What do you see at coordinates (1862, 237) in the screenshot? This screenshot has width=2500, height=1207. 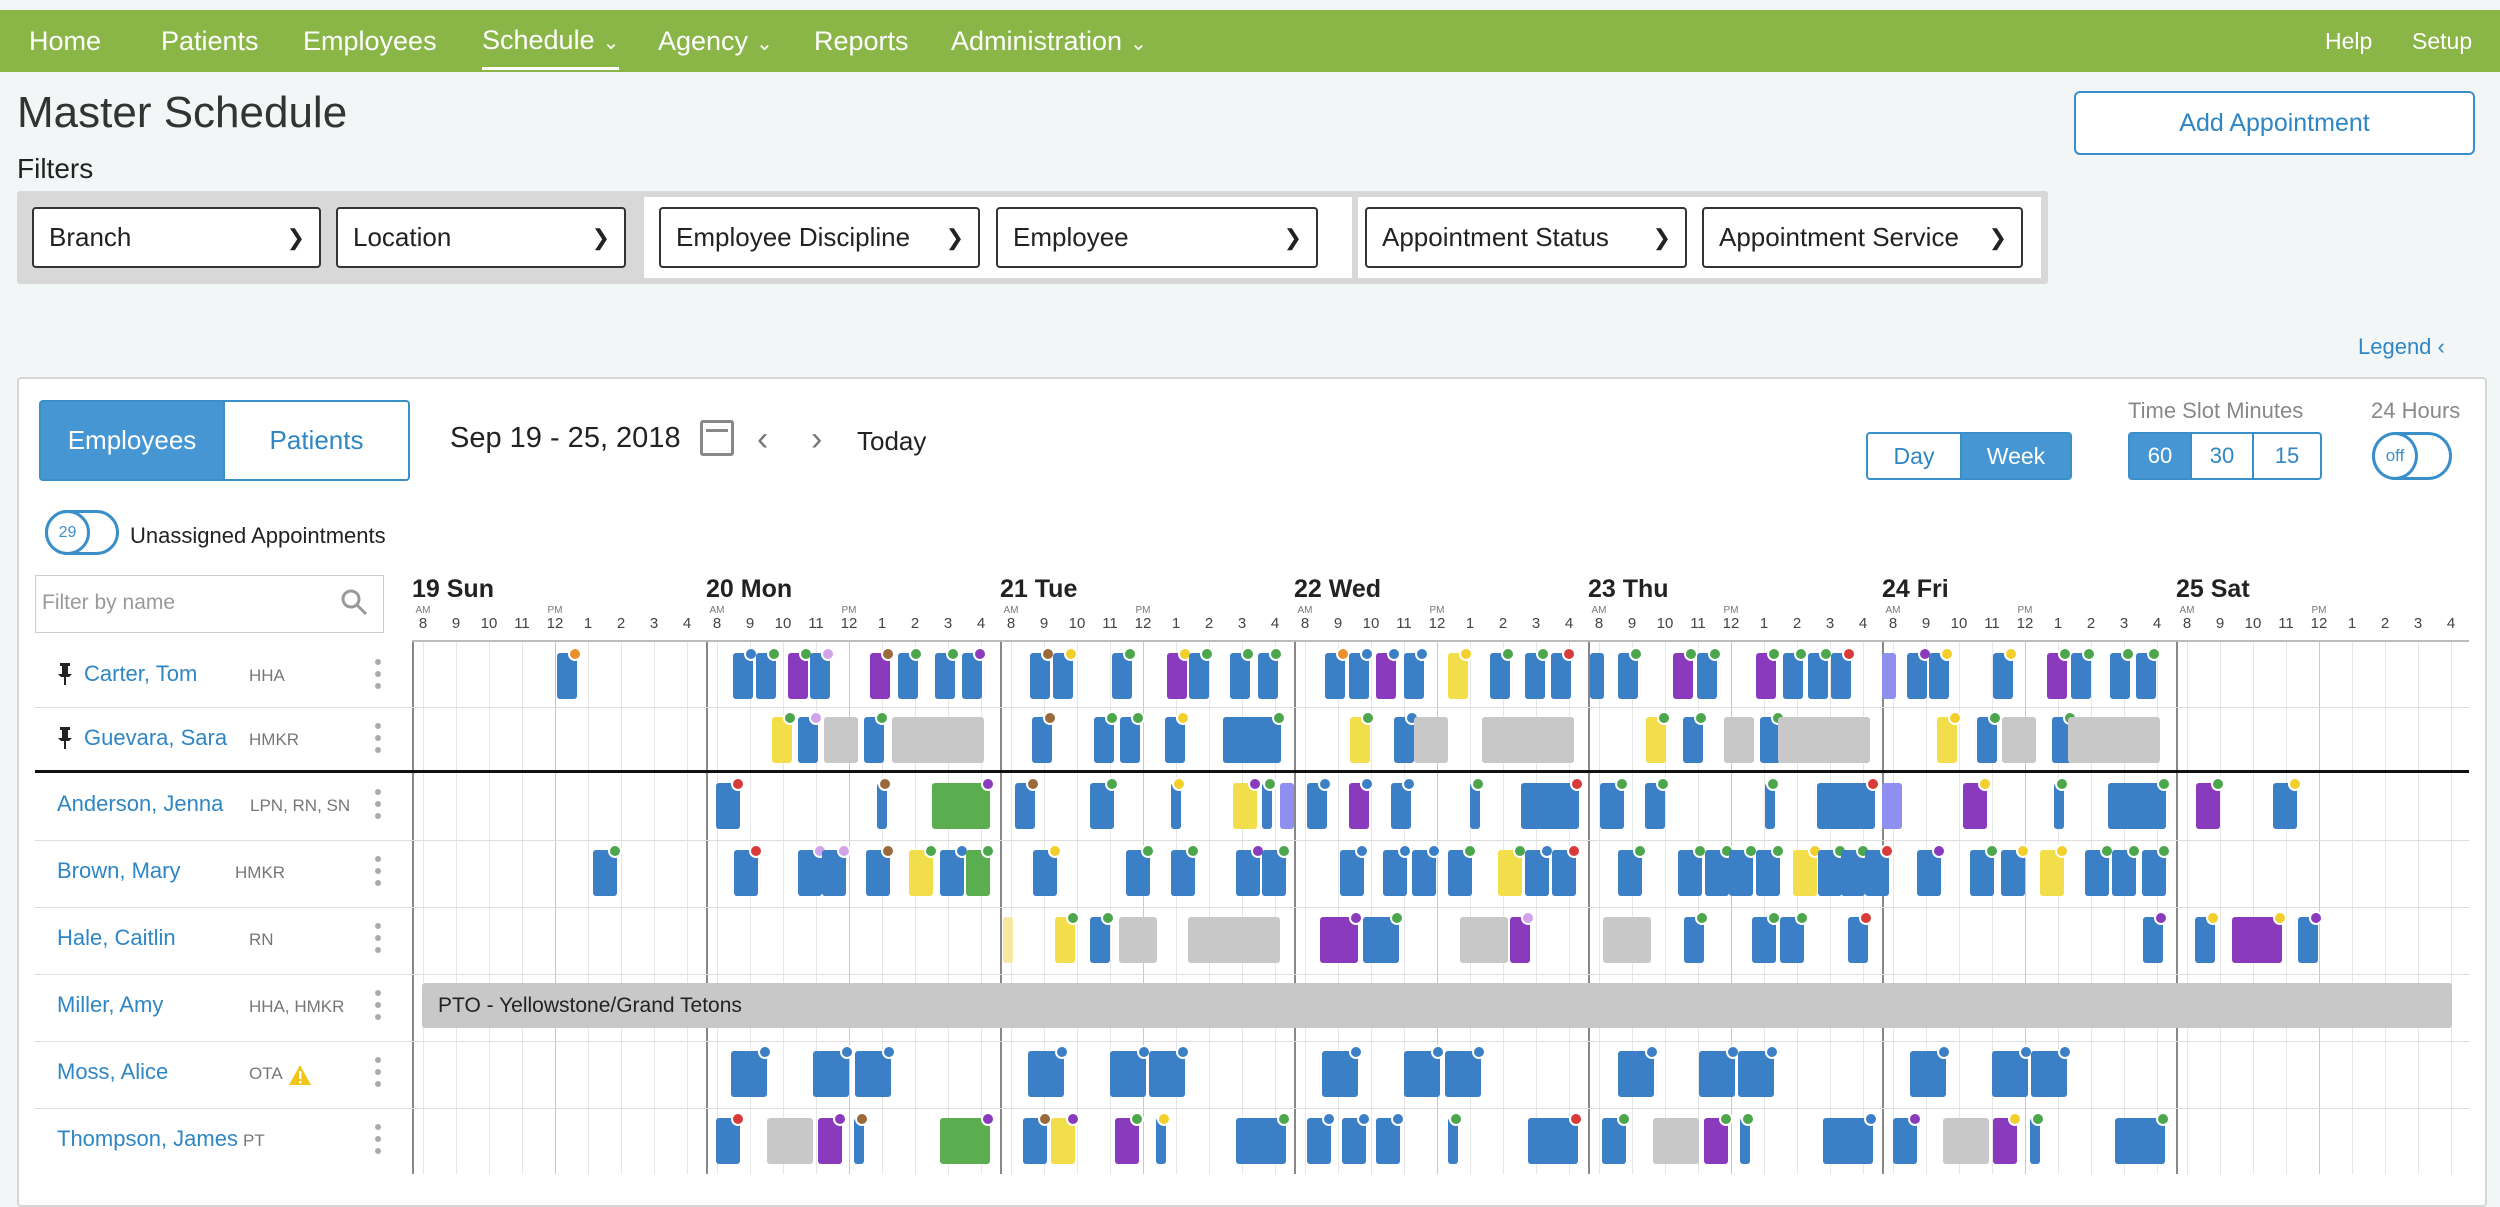 I see `appointment-service-filter: Appointment Service ❯` at bounding box center [1862, 237].